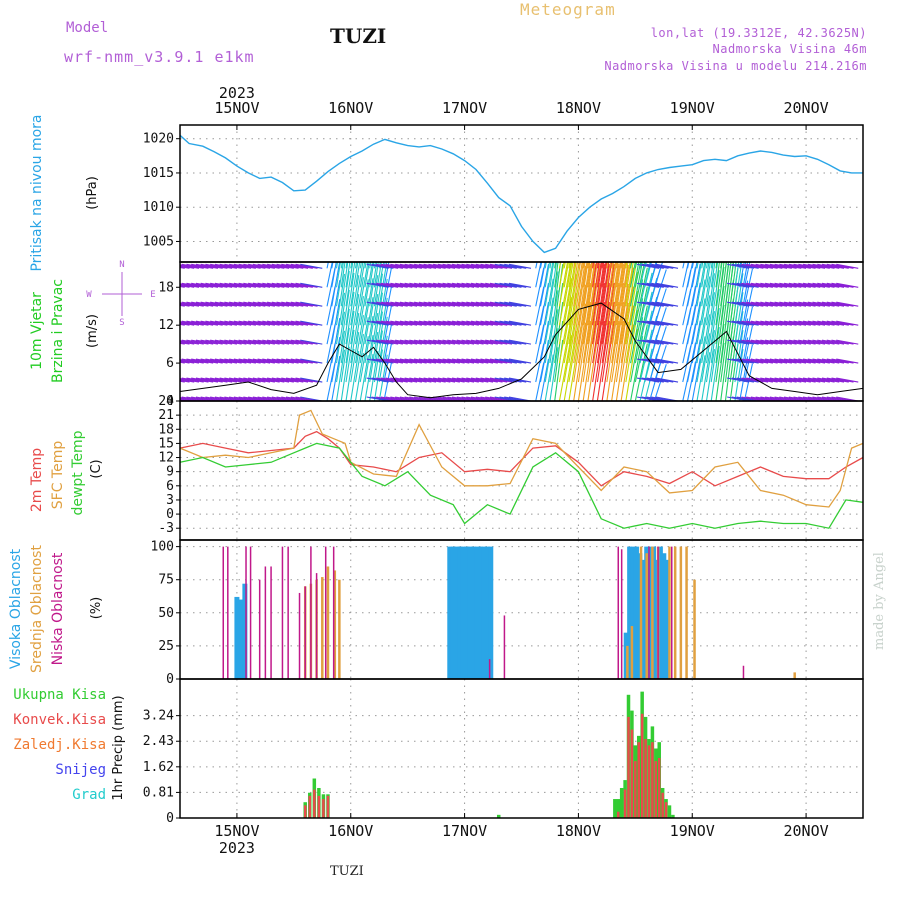 This screenshot has height=900, width=900. Describe the element at coordinates (692, 831) in the screenshot. I see `x-tick-label-bottom: 19NOV` at that location.